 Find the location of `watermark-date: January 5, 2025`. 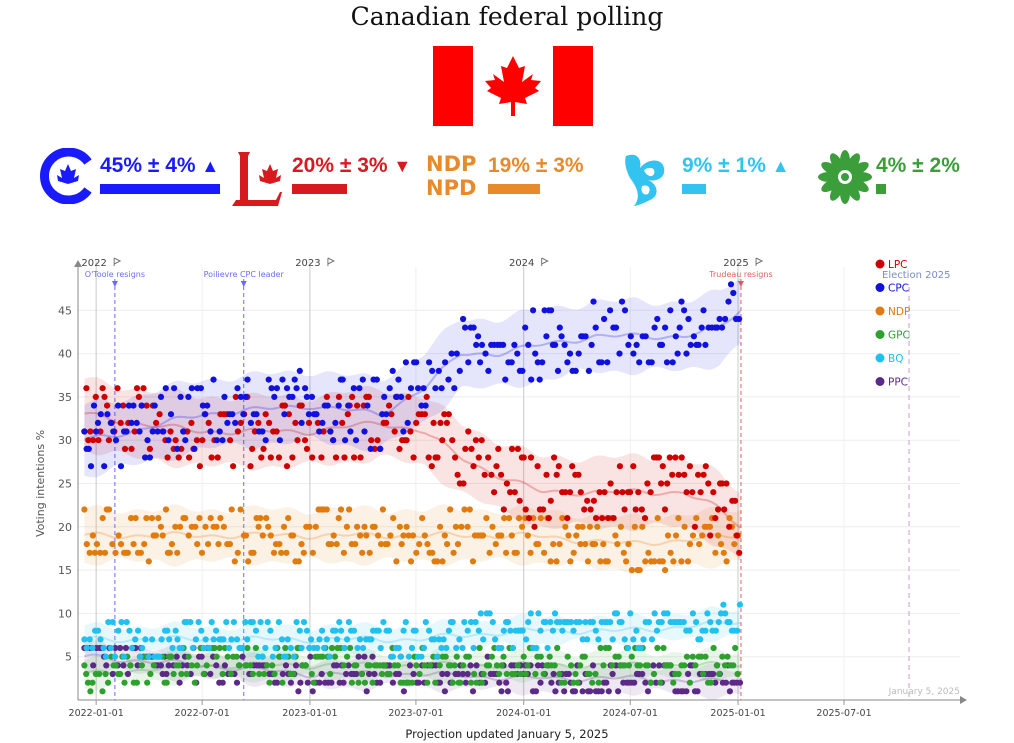

watermark-date: January 5, 2025 is located at coordinates (924, 692).